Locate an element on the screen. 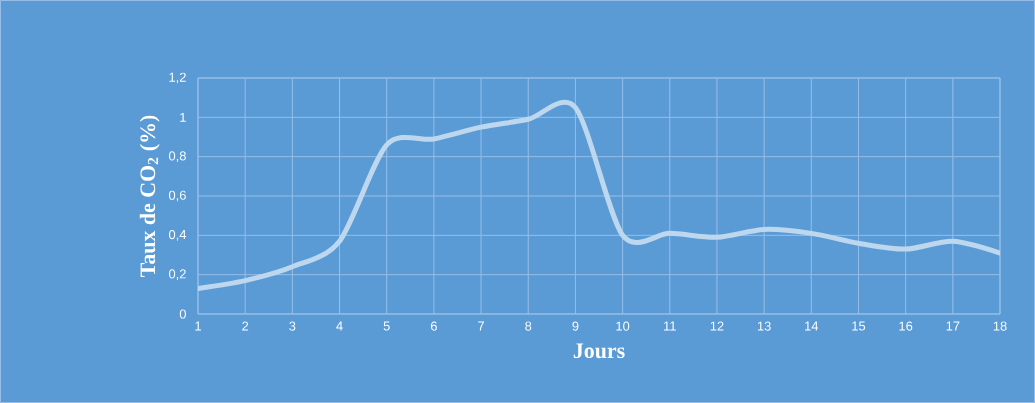  x-tick-label: 5 is located at coordinates (386, 326).